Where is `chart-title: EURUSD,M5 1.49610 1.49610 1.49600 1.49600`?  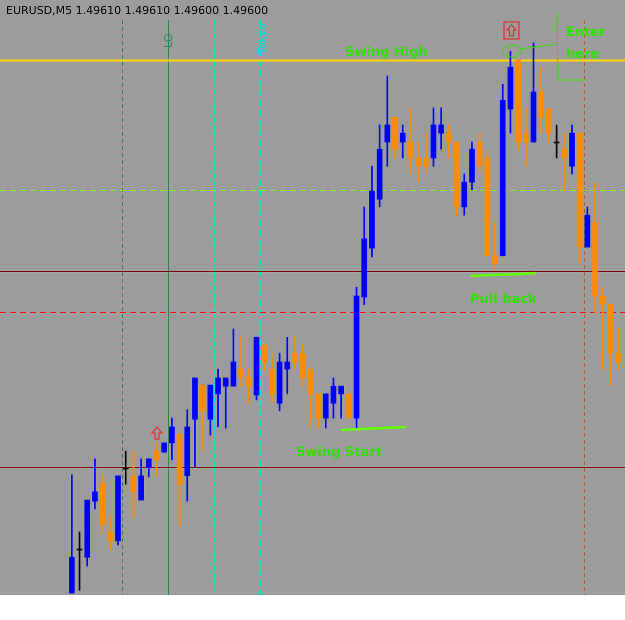
chart-title: EURUSD,M5 1.49610 1.49610 1.49600 1.49600 is located at coordinates (137, 10).